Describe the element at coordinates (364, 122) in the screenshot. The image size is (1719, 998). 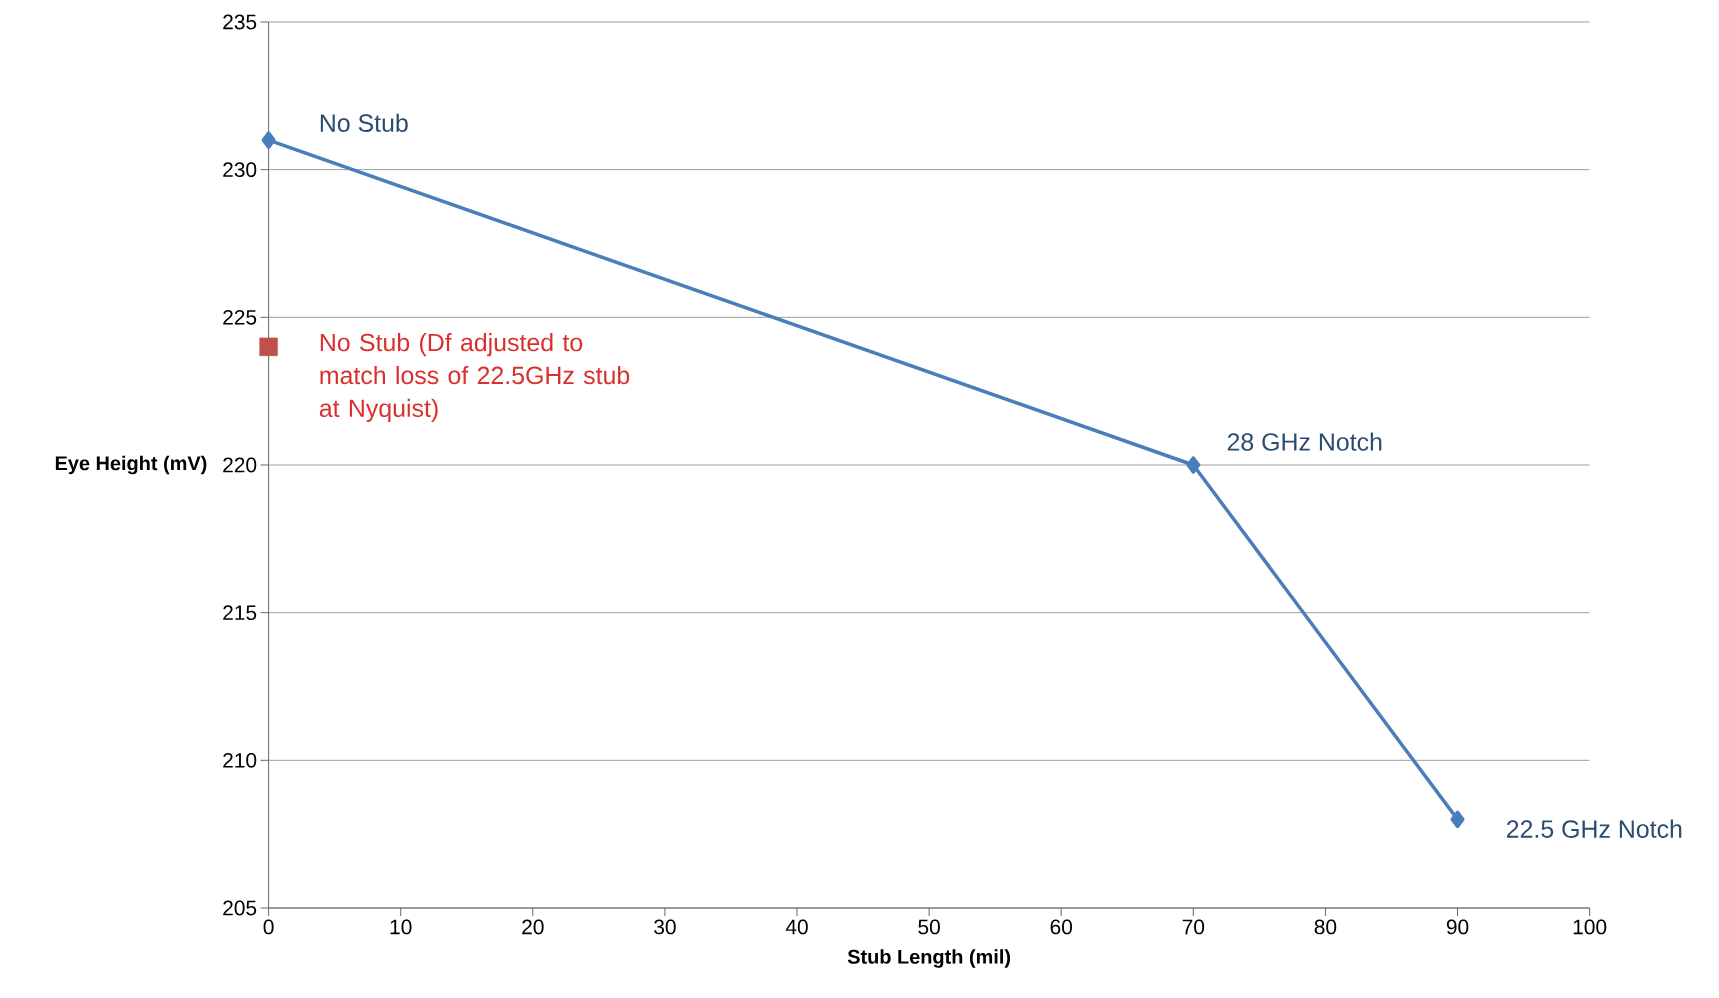
I see `annotation: No Stub` at that location.